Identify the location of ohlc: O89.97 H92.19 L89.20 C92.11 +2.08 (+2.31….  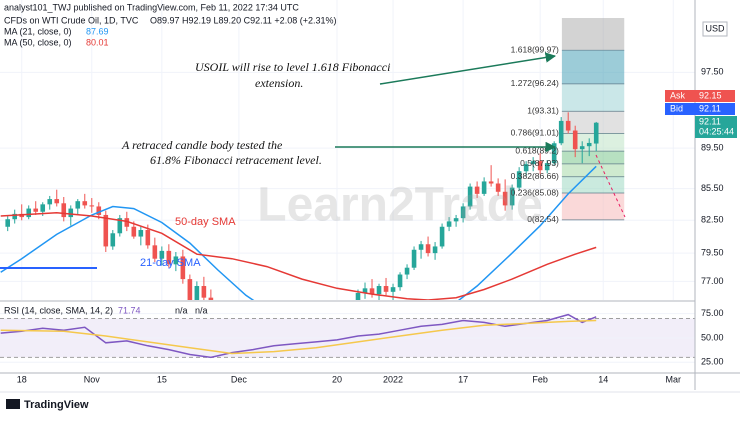
(243, 20).